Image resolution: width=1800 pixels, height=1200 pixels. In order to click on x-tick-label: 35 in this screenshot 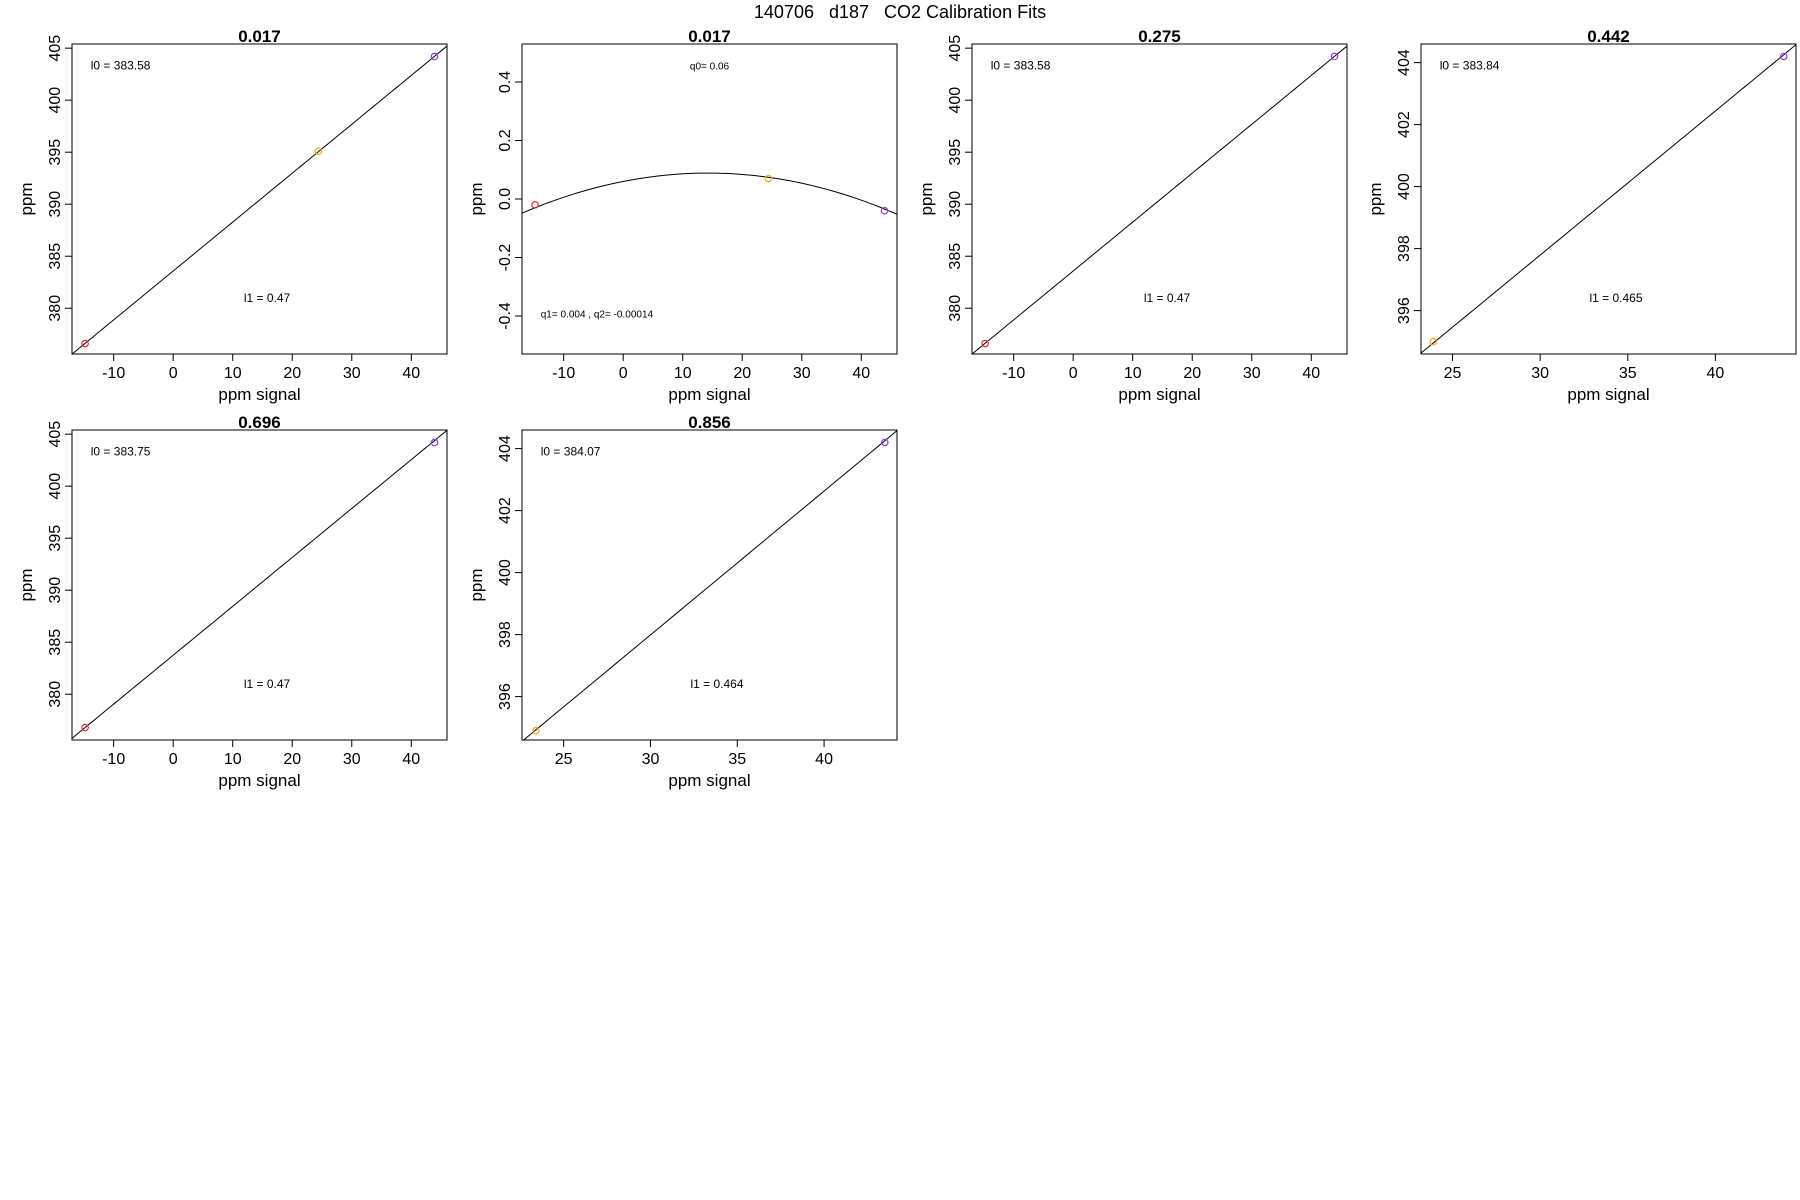, I will do `click(737, 759)`.